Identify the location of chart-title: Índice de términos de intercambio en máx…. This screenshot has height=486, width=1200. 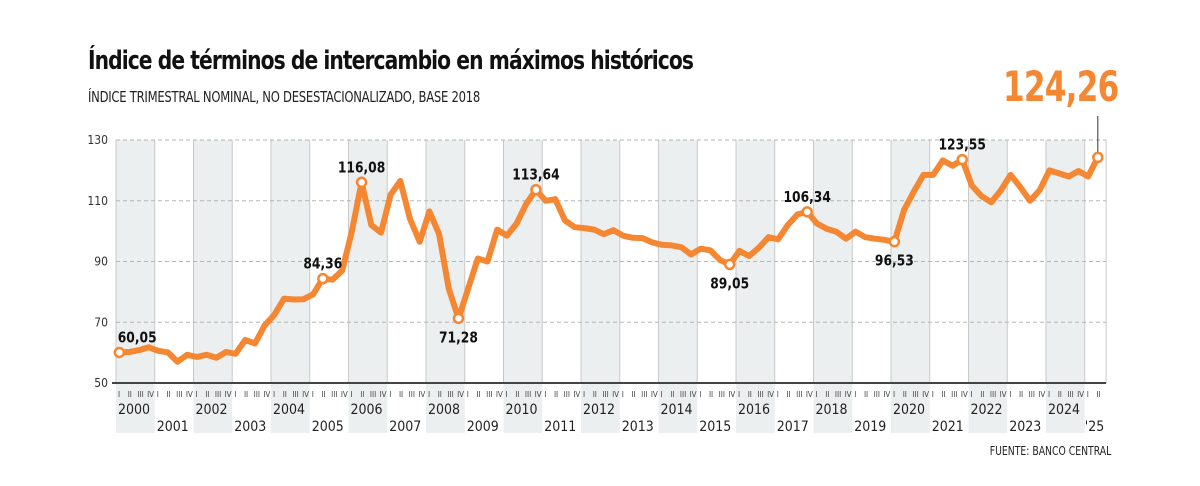
(391, 61).